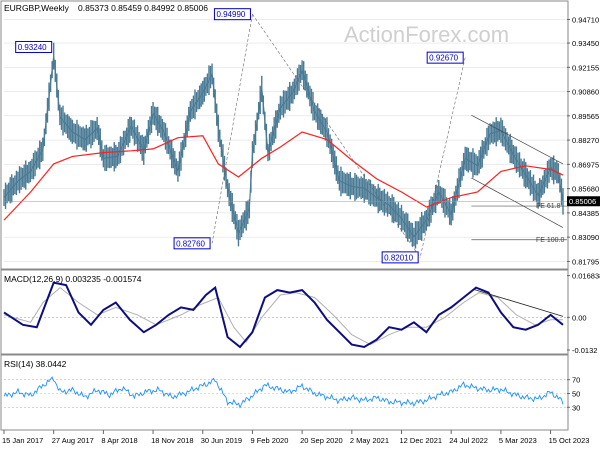 This screenshot has width=600, height=455. Describe the element at coordinates (569, 440) in the screenshot. I see `x-axis-tick-label: 15 Oct 2023` at that location.